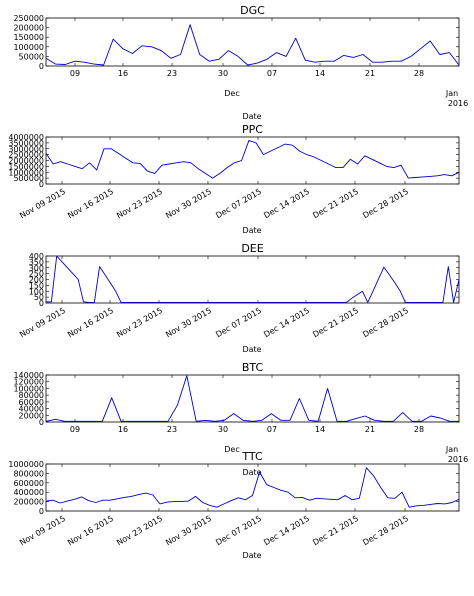  Describe the element at coordinates (36, 256) in the screenshot. I see `y-tick-label: 400` at that location.